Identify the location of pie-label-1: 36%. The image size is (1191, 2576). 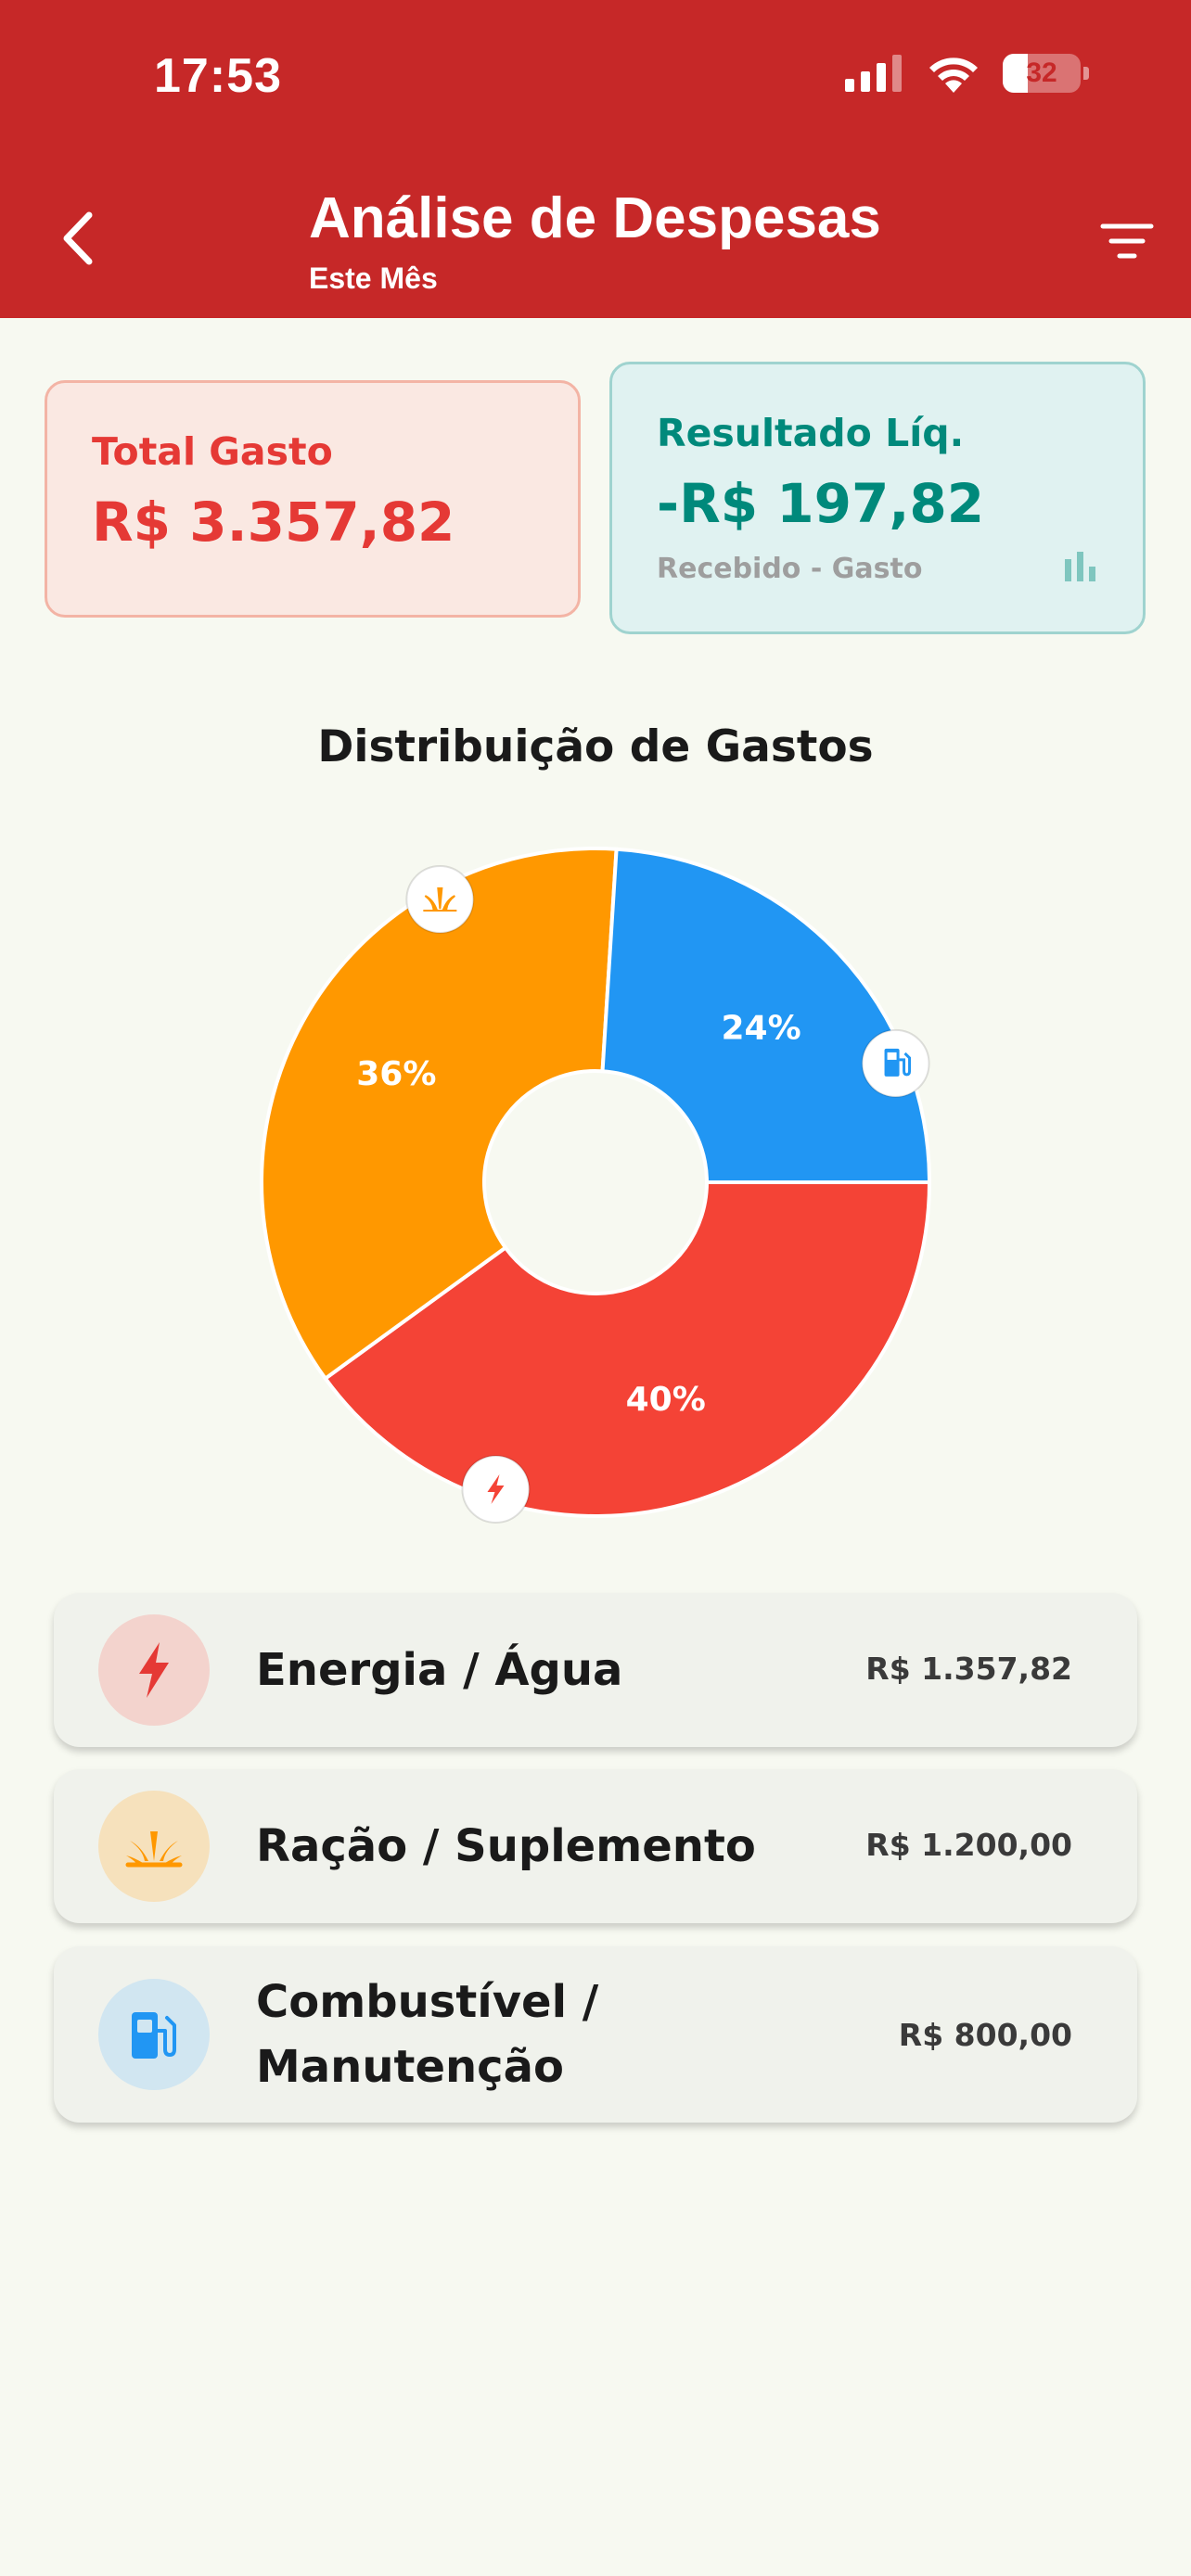
(396, 1074).